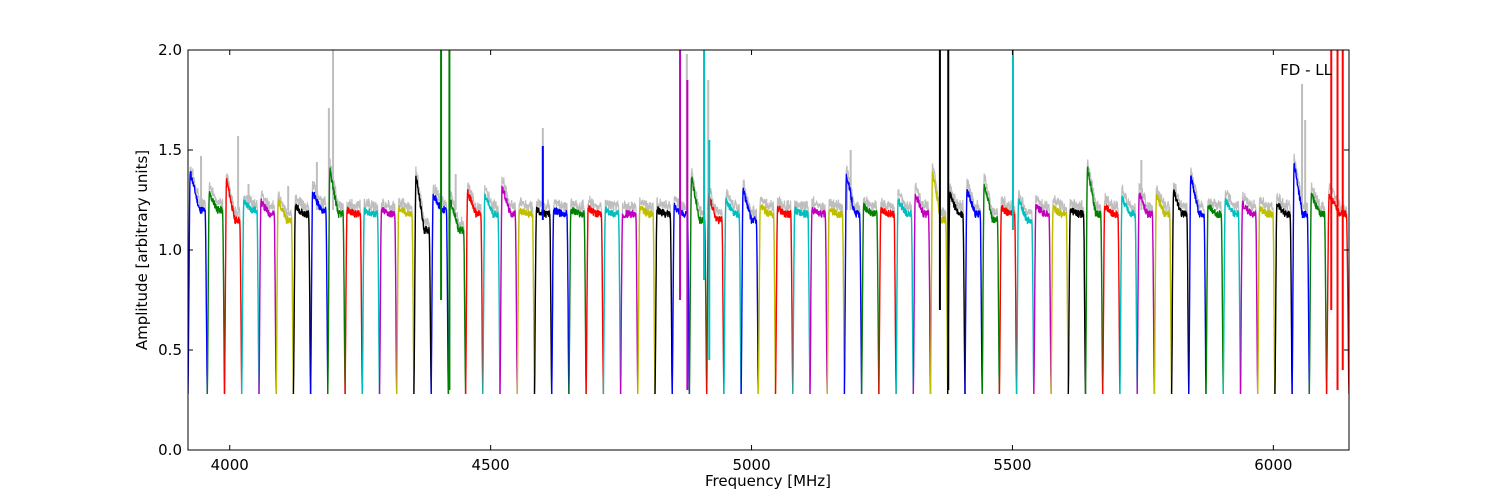 The width and height of the screenshot is (1500, 504). What do you see at coordinates (170, 50) in the screenshot?
I see `y-tick-label: 2.0` at bounding box center [170, 50].